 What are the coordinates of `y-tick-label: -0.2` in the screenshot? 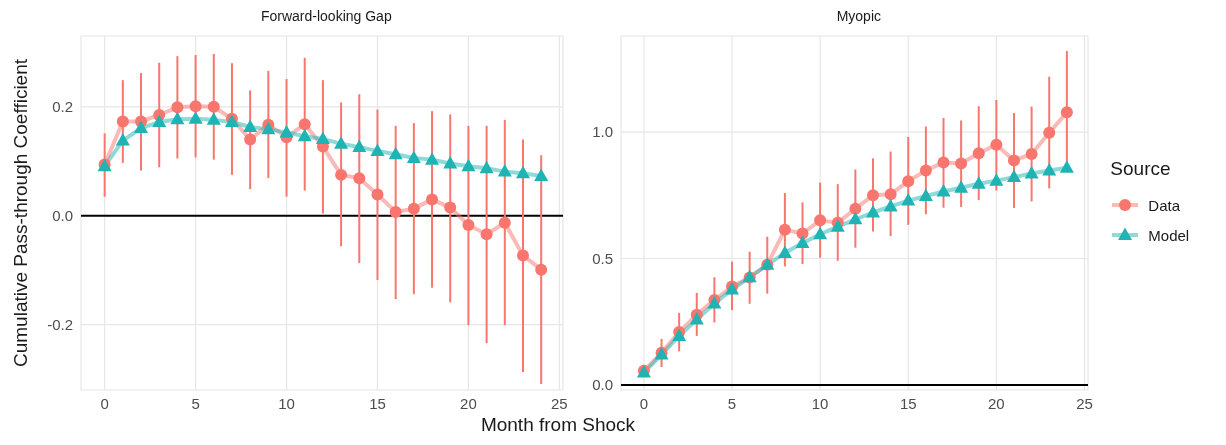 It's located at (60, 324).